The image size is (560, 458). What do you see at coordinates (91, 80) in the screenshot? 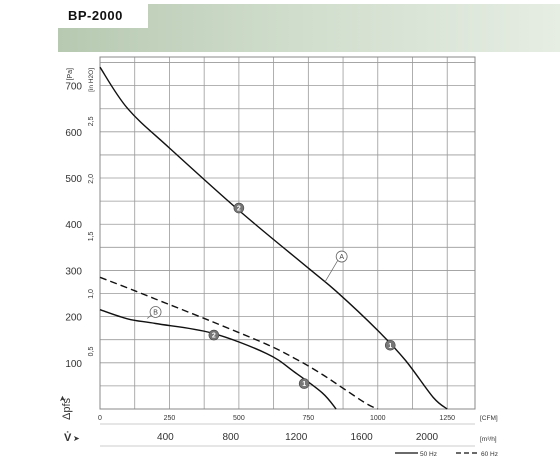
I see `y-unit-inh2o: [in H2O]` at bounding box center [91, 80].